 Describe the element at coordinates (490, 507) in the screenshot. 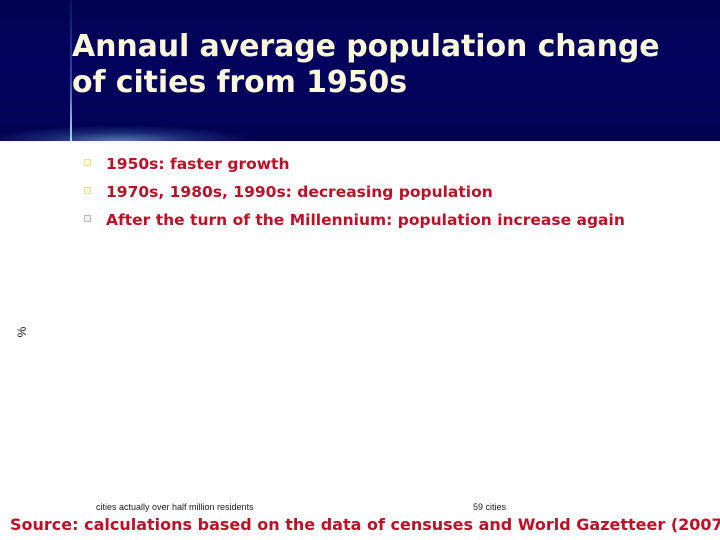

I see `chart-footnote-right: 59 cities` at that location.